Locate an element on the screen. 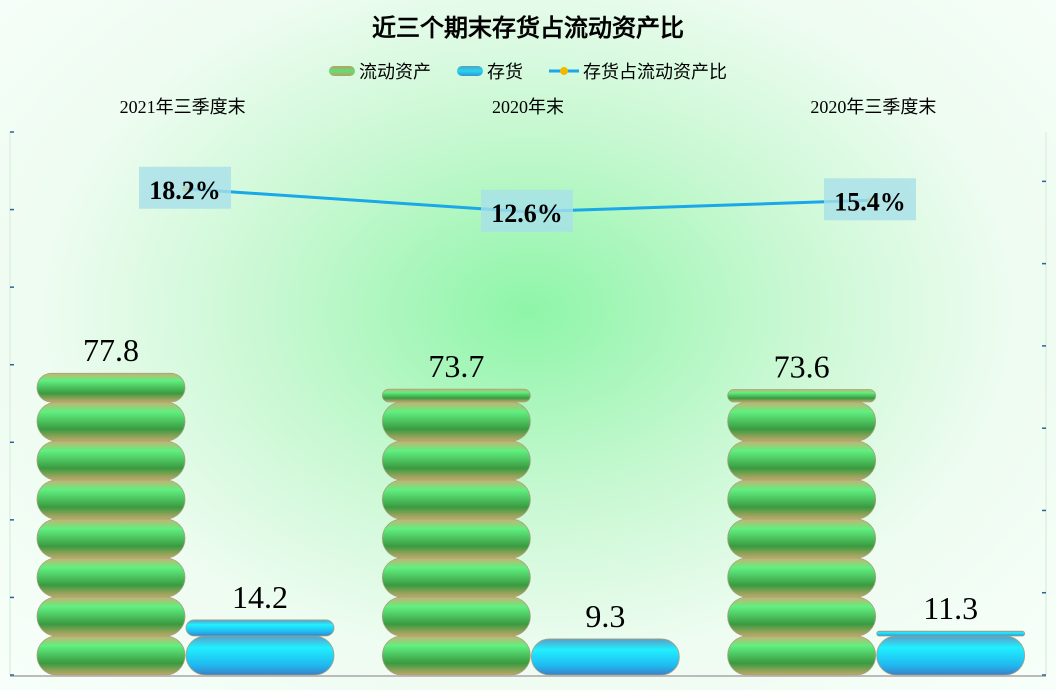 This screenshot has width=1056, height=690. category-label: 2021年三季度末 is located at coordinates (183, 107).